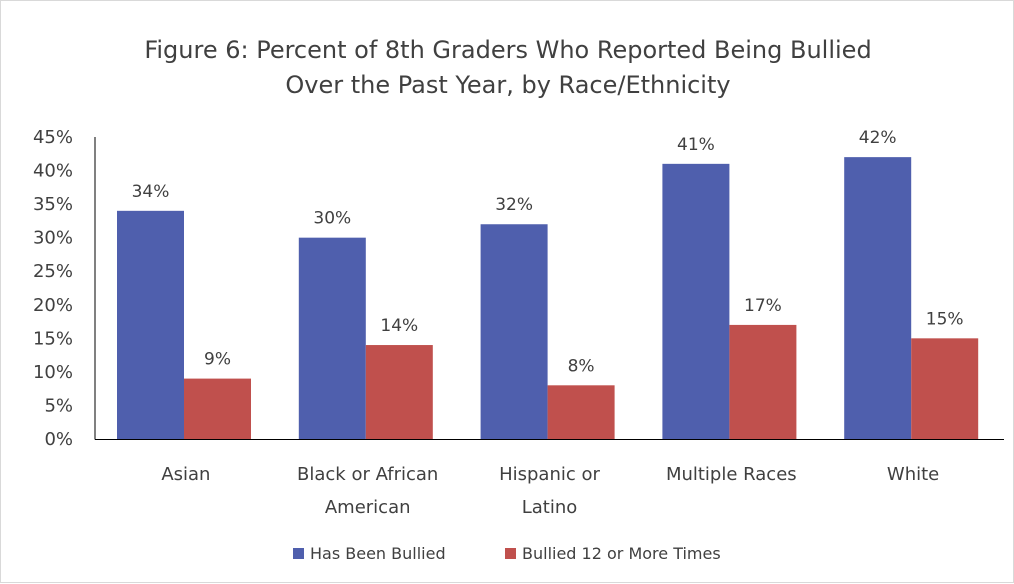 The height and width of the screenshot is (584, 1014). What do you see at coordinates (185, 474) in the screenshot?
I see `category-label: Asian` at bounding box center [185, 474].